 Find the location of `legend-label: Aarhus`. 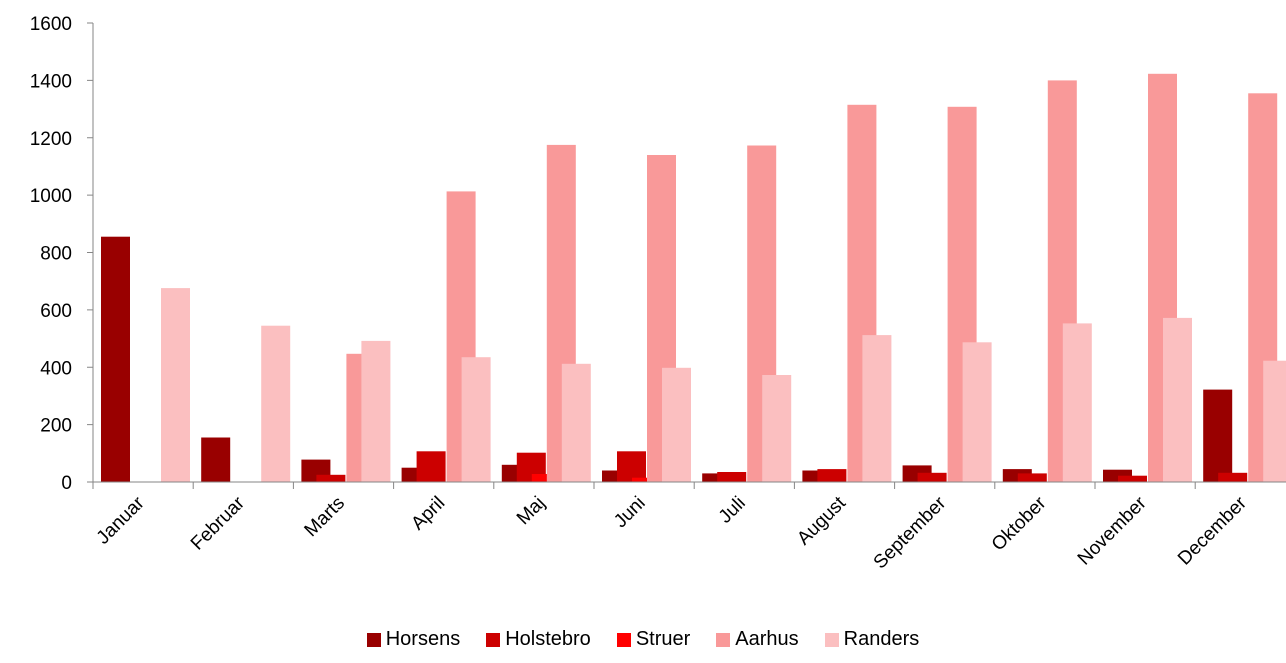

legend-label: Aarhus is located at coordinates (767, 639).